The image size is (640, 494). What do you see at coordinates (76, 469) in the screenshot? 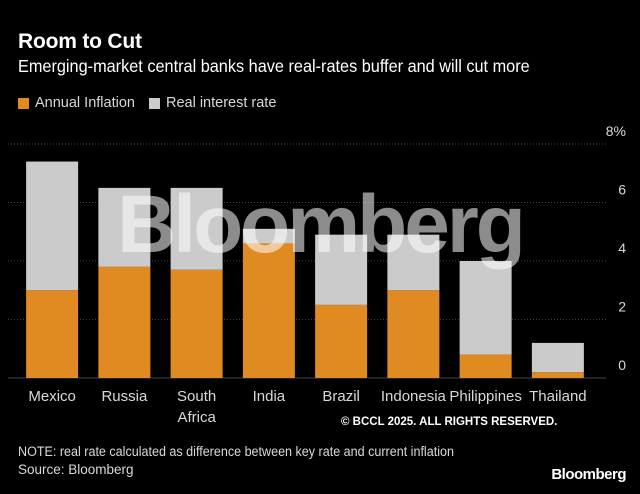
I see `source-line: Source: Bloomberg` at bounding box center [76, 469].